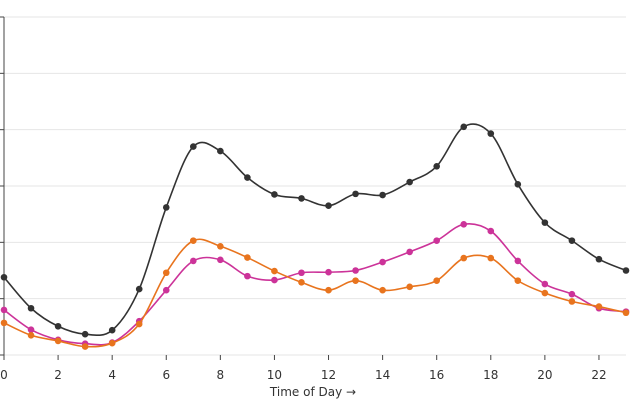  Describe the element at coordinates (382, 375) in the screenshot. I see `x-tick-label: 14` at that location.